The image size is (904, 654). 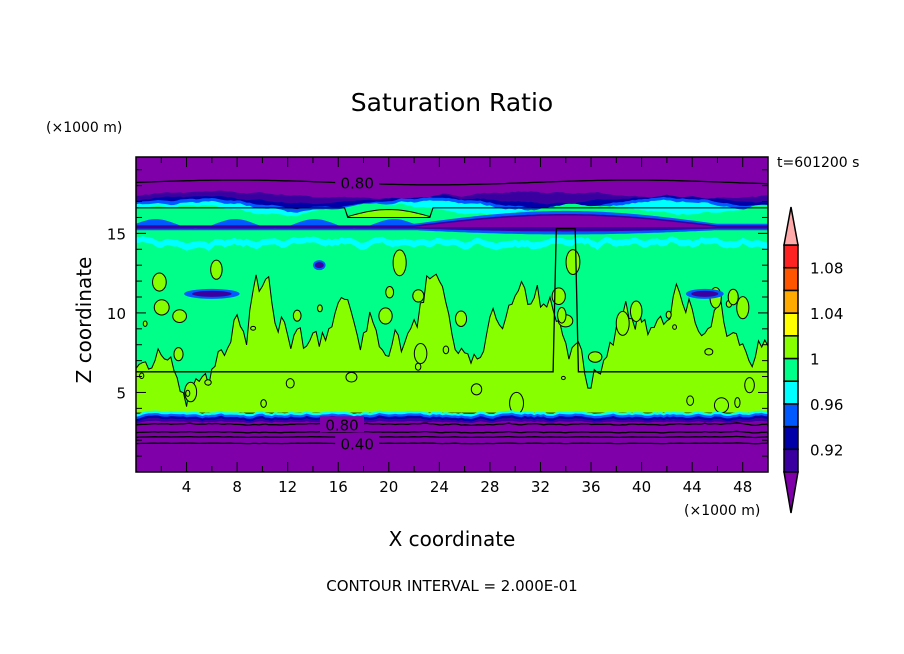 I want to click on x-axis-label: X coordinate, so click(x=452, y=539).